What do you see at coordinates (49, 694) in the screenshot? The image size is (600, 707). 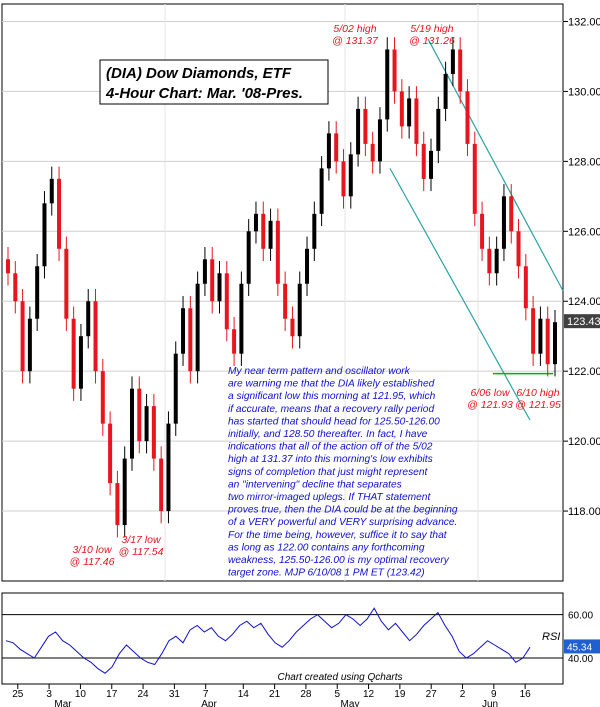 I see `x-day-label: 3` at bounding box center [49, 694].